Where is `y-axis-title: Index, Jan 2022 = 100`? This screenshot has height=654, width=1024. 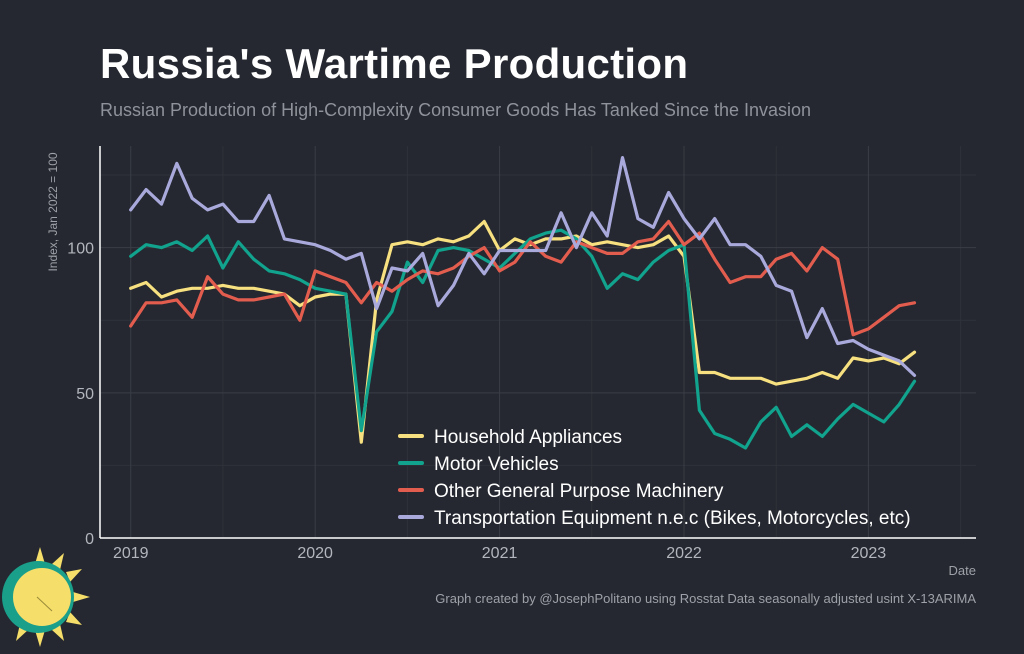 y-axis-title: Index, Jan 2022 = 100 is located at coordinates (53, 211).